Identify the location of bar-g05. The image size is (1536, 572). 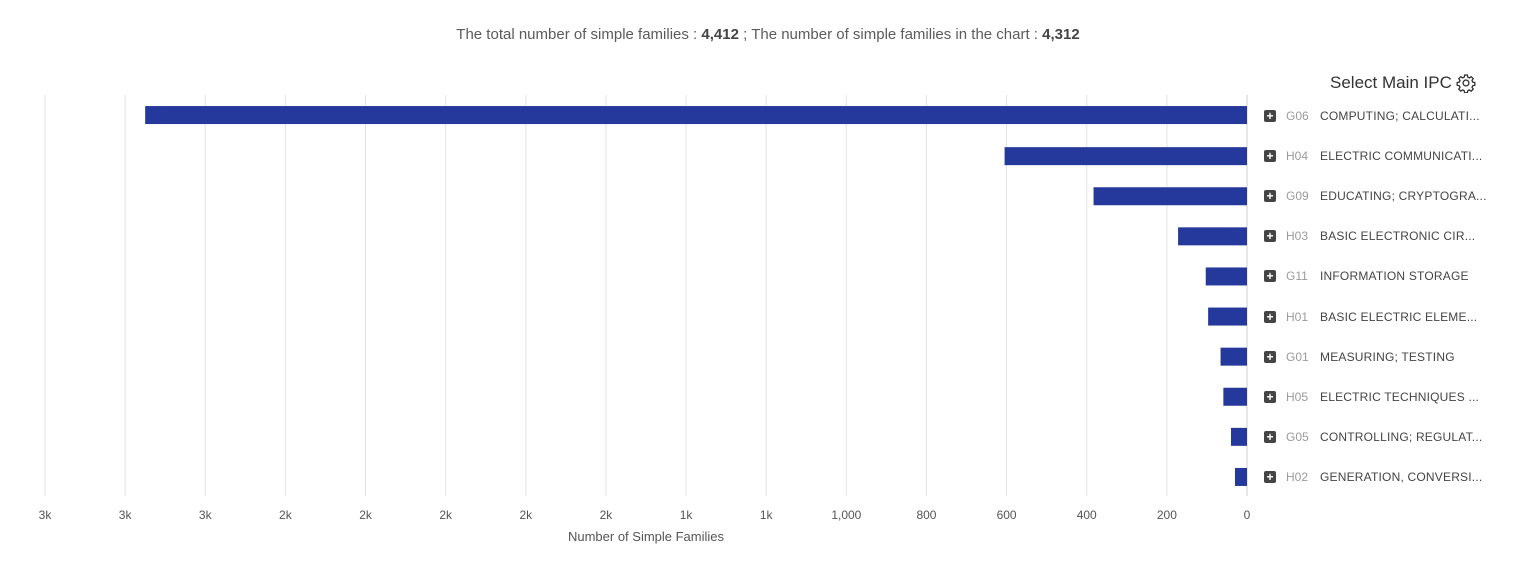
(1238, 436).